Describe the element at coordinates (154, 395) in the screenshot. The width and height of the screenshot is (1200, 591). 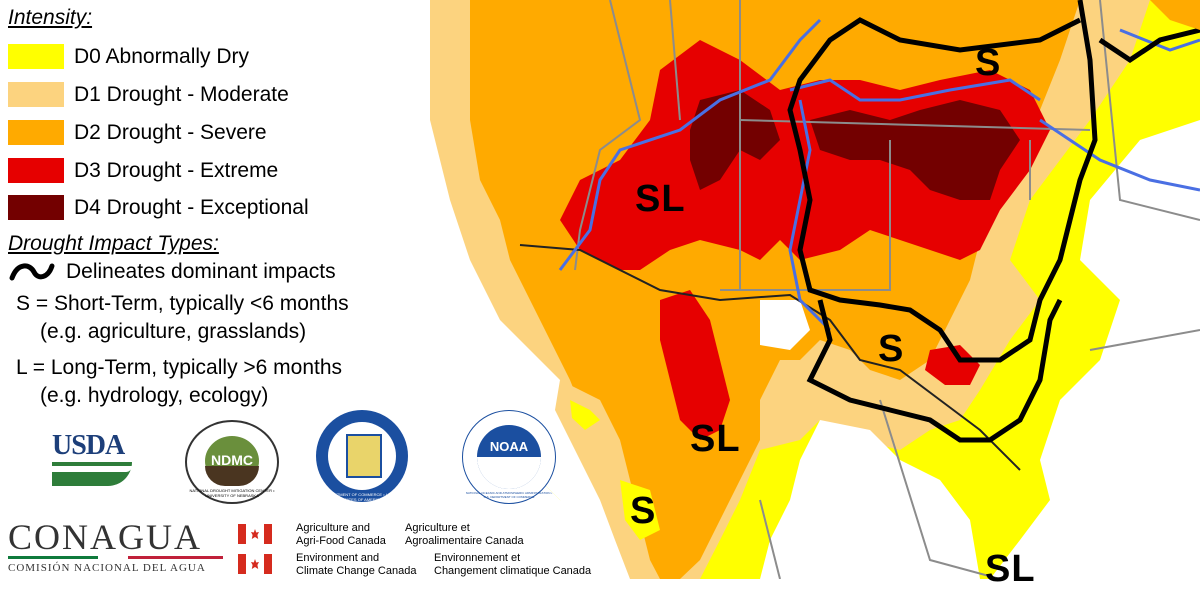
I see `long-term-eg-text: (e.g. hydrology, ecology)` at that location.